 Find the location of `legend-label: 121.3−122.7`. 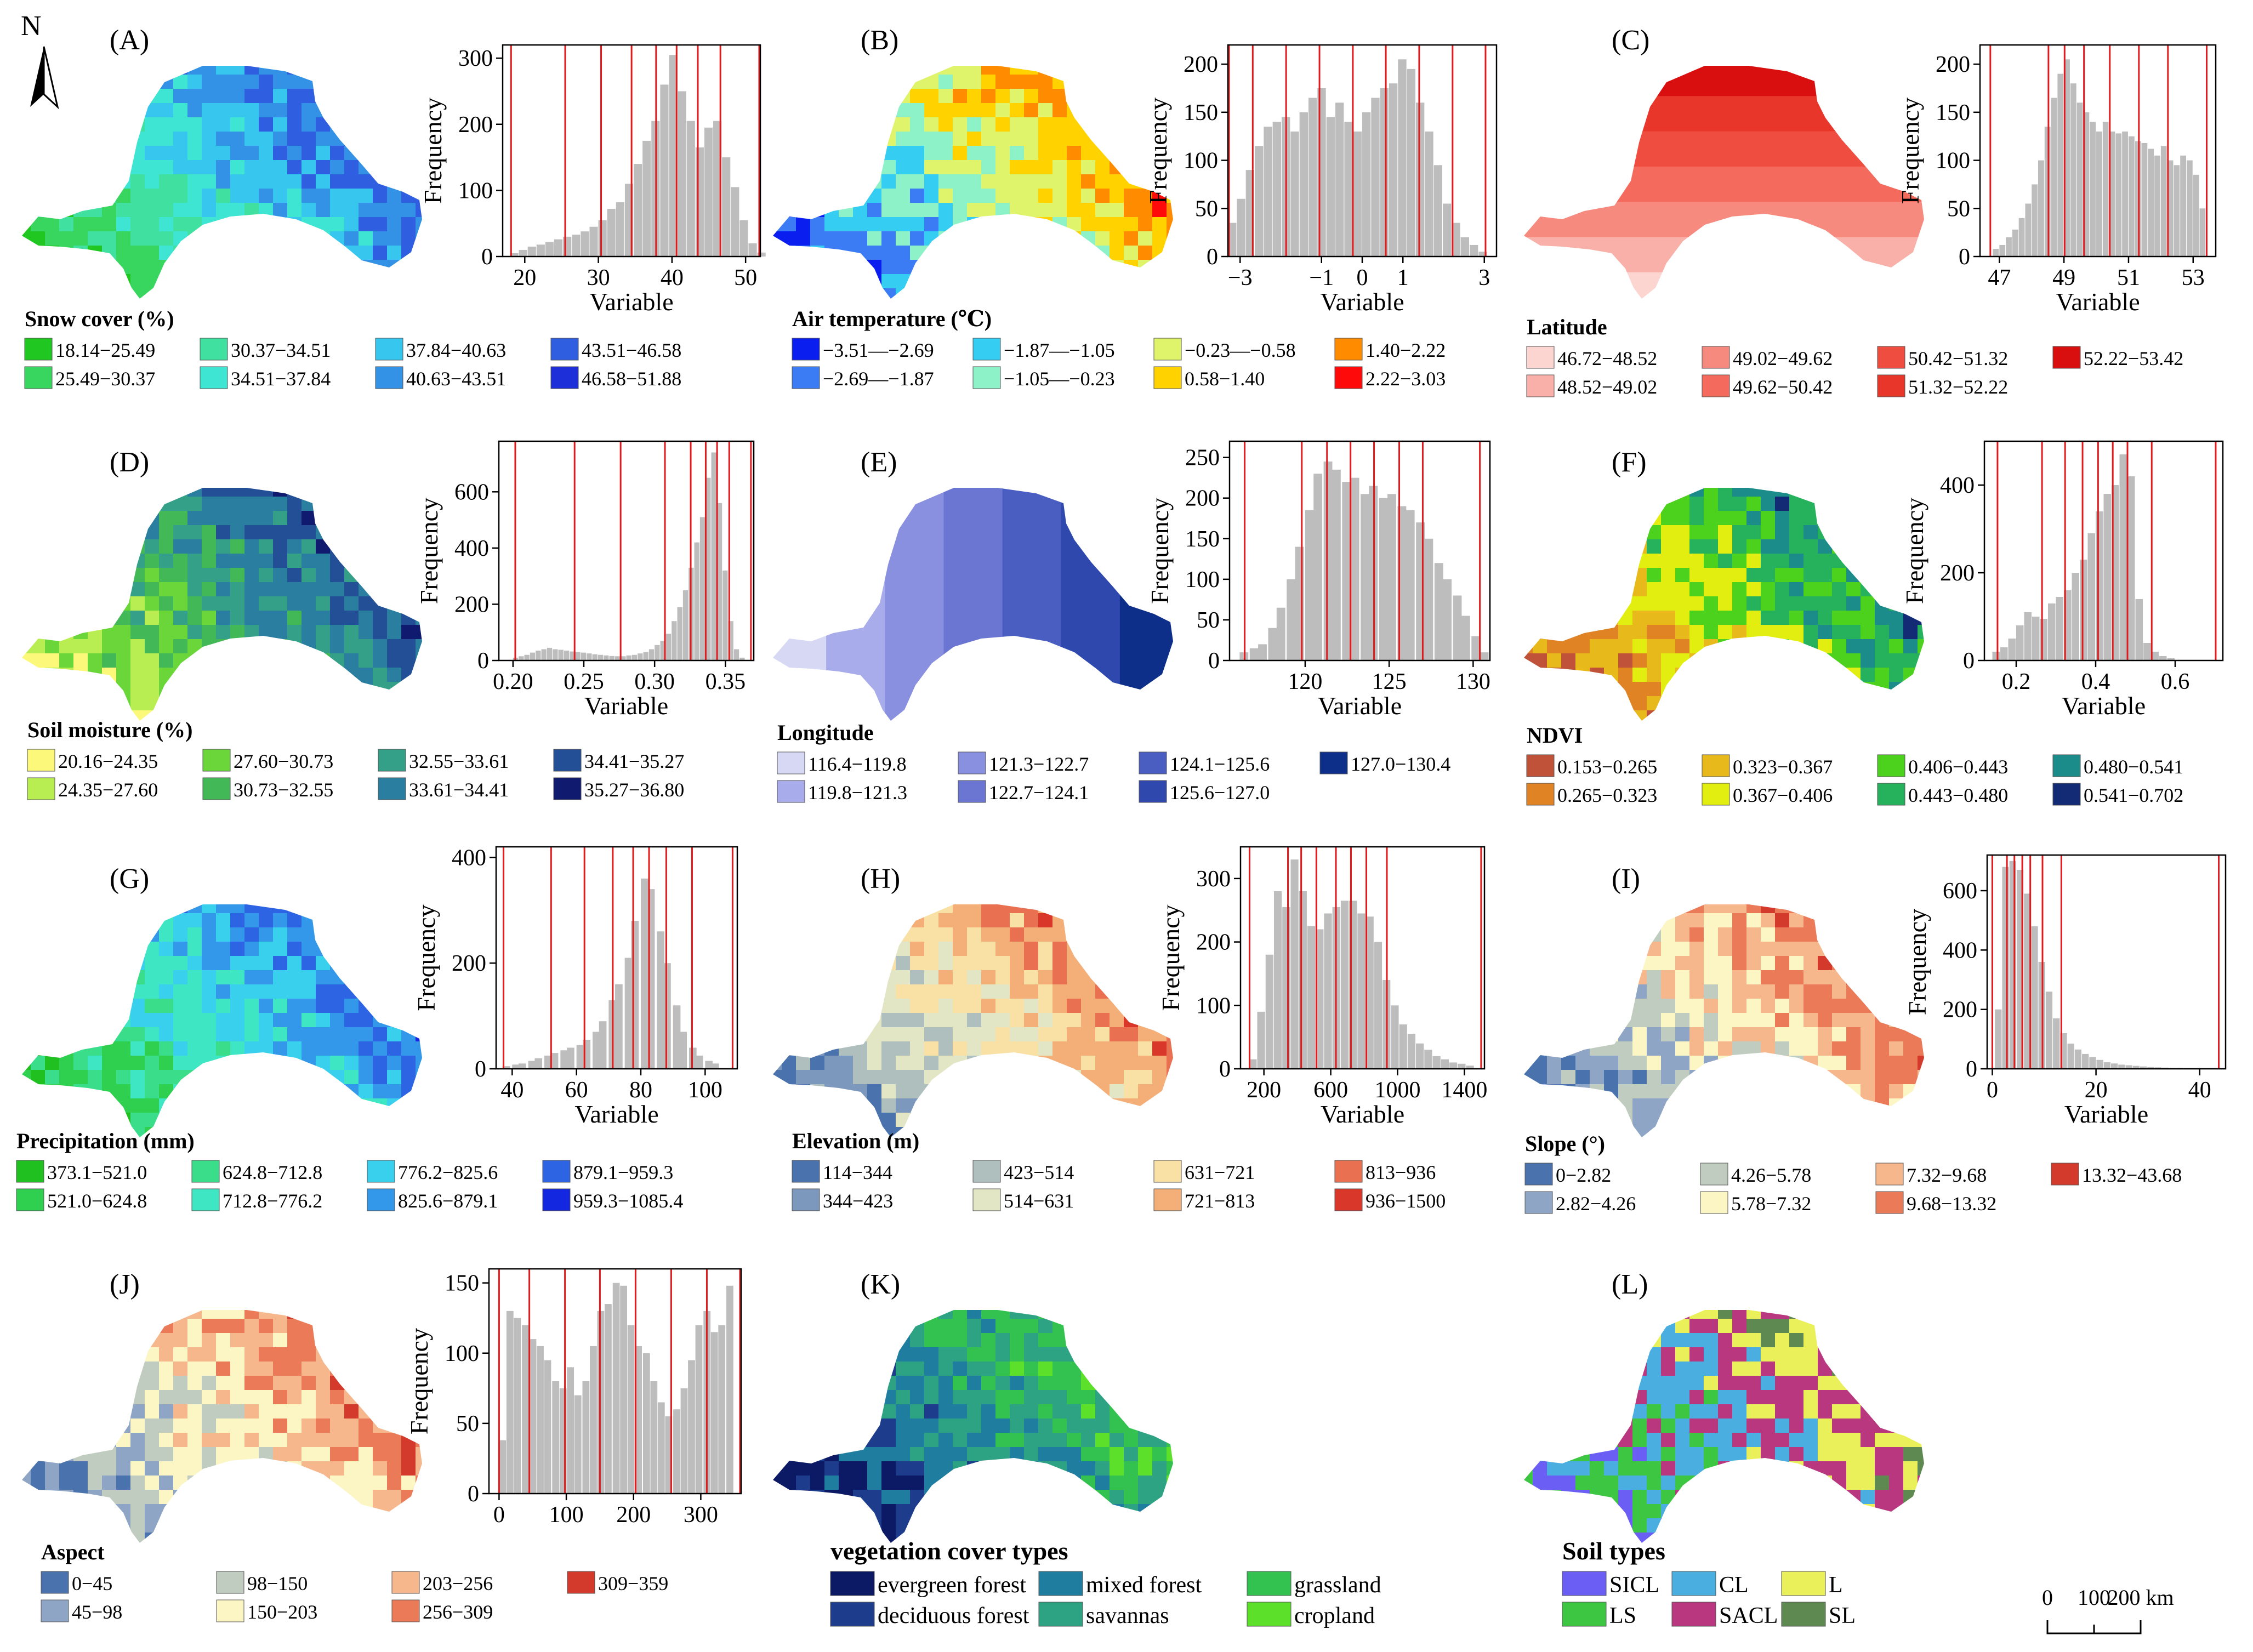

legend-label: 121.3−122.7 is located at coordinates (1039, 764).